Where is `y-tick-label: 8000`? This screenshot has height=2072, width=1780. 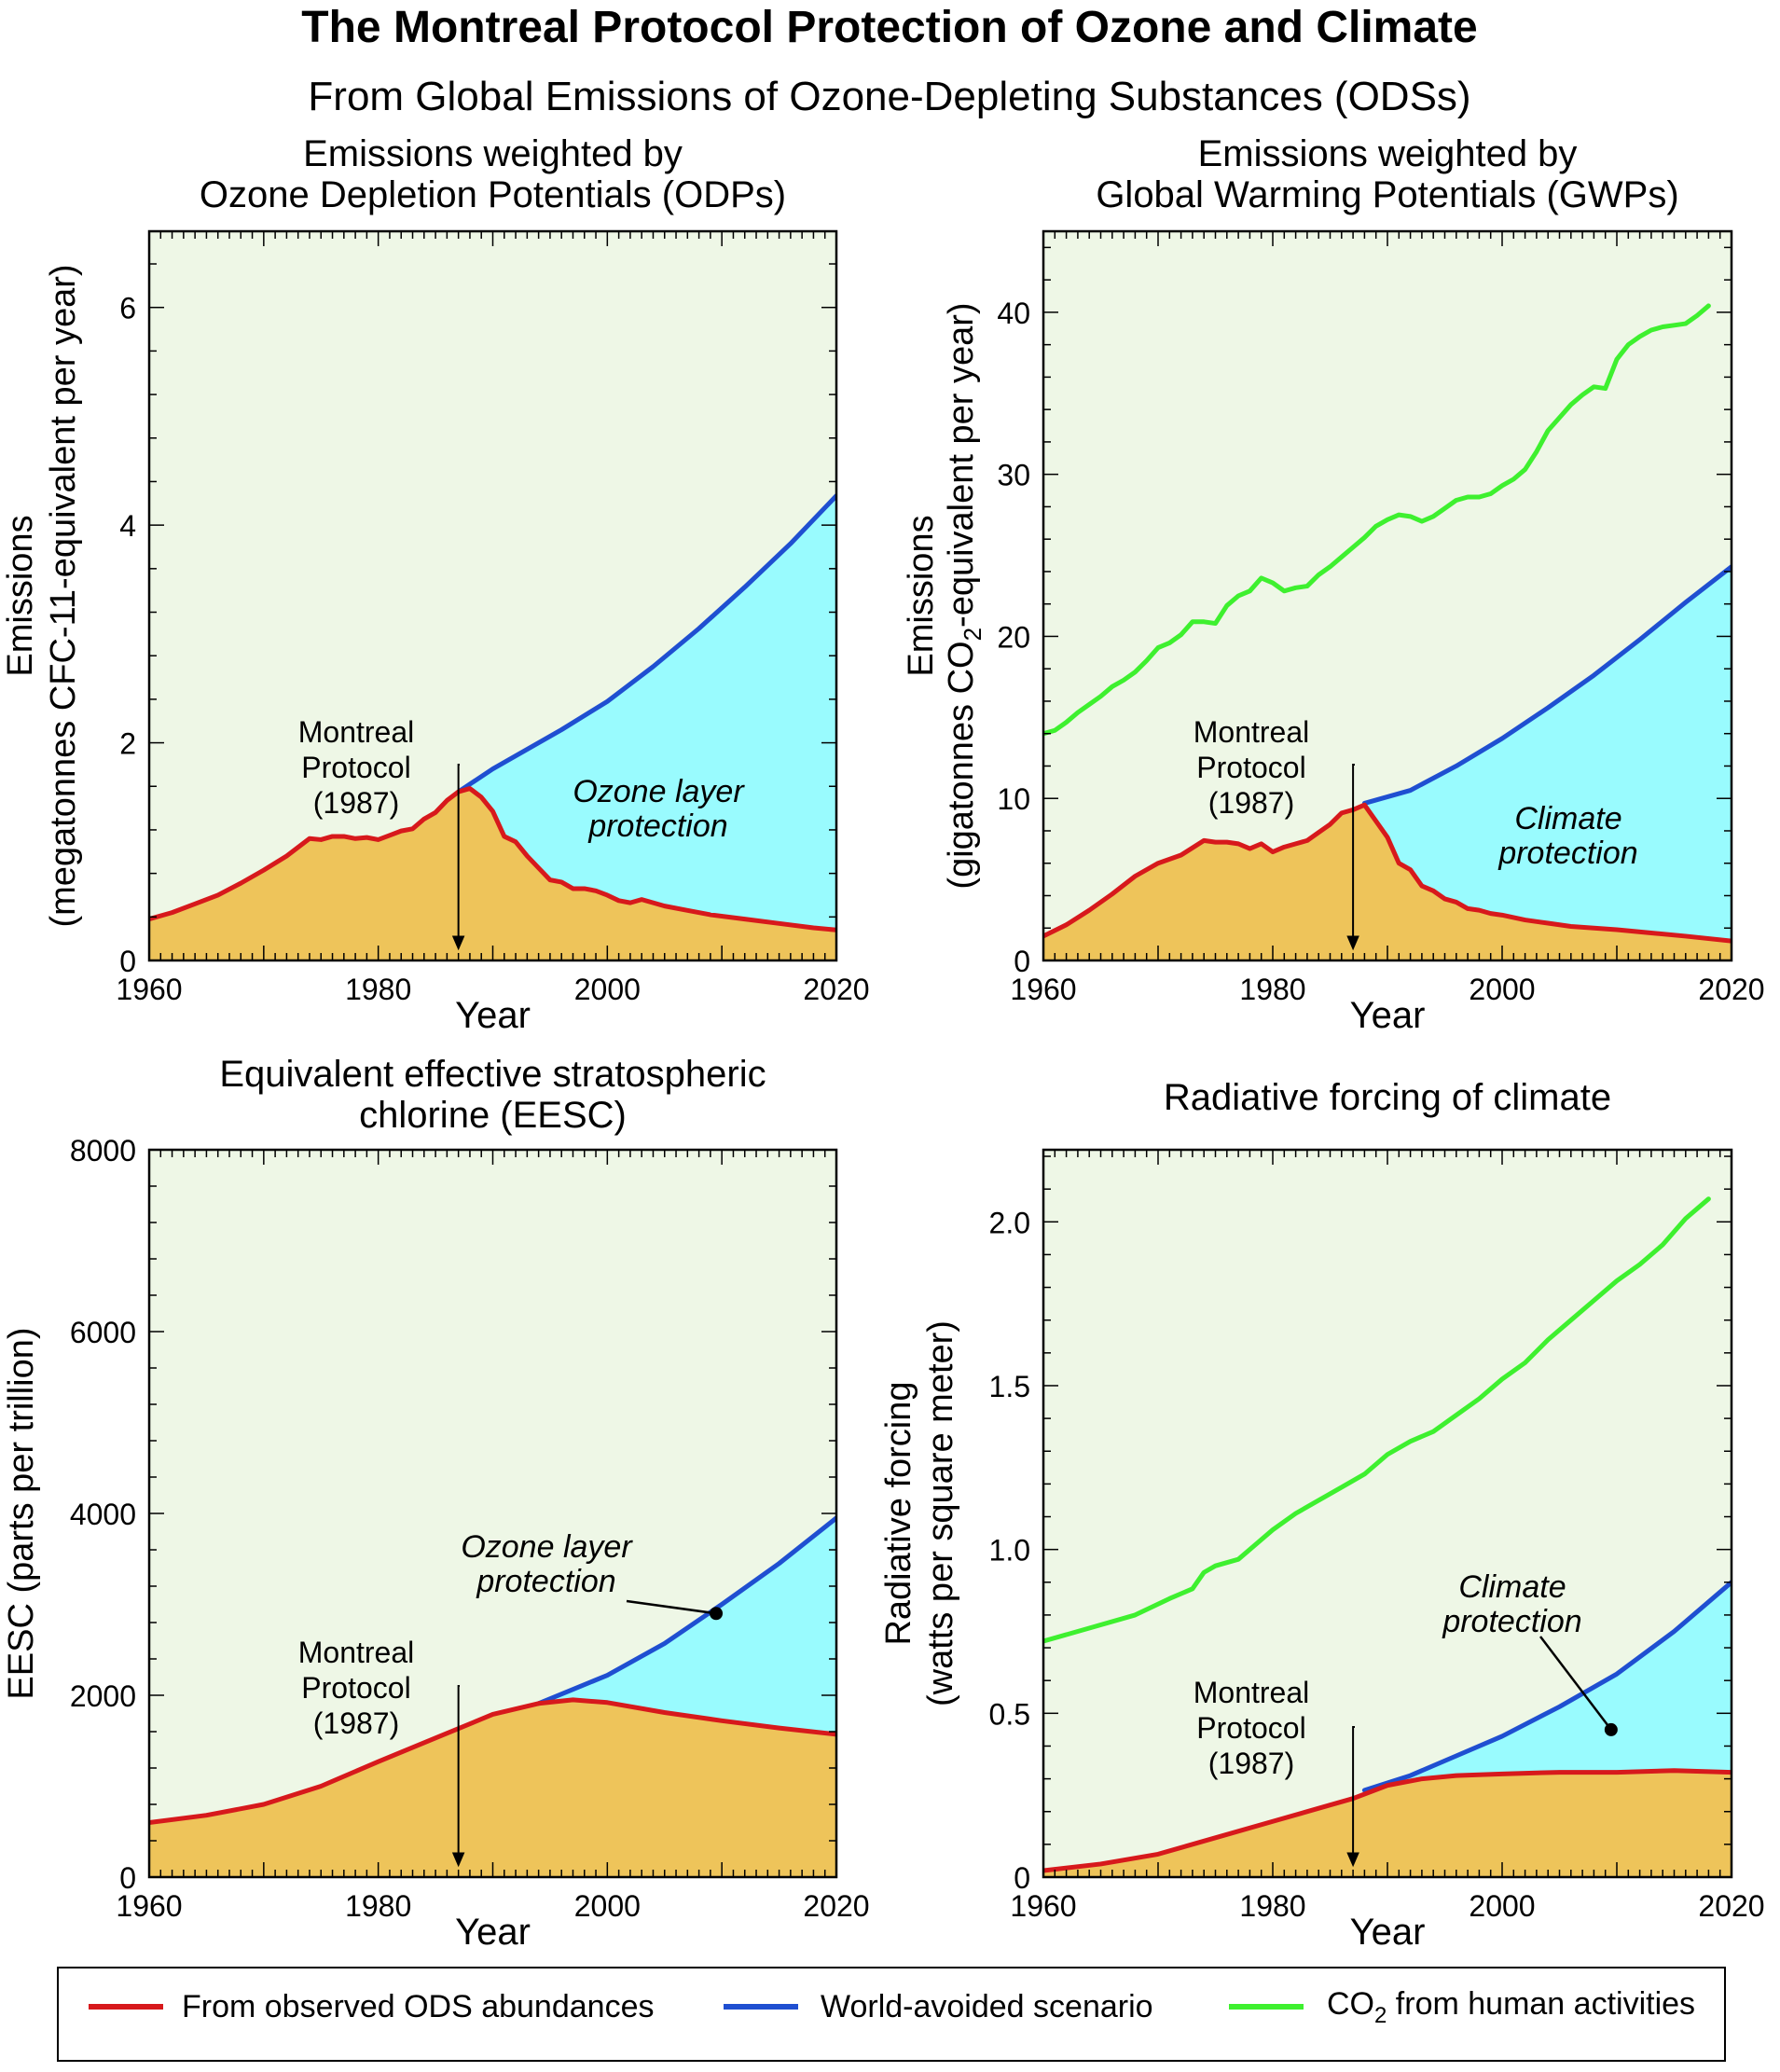
y-tick-label: 8000 is located at coordinates (103, 1150).